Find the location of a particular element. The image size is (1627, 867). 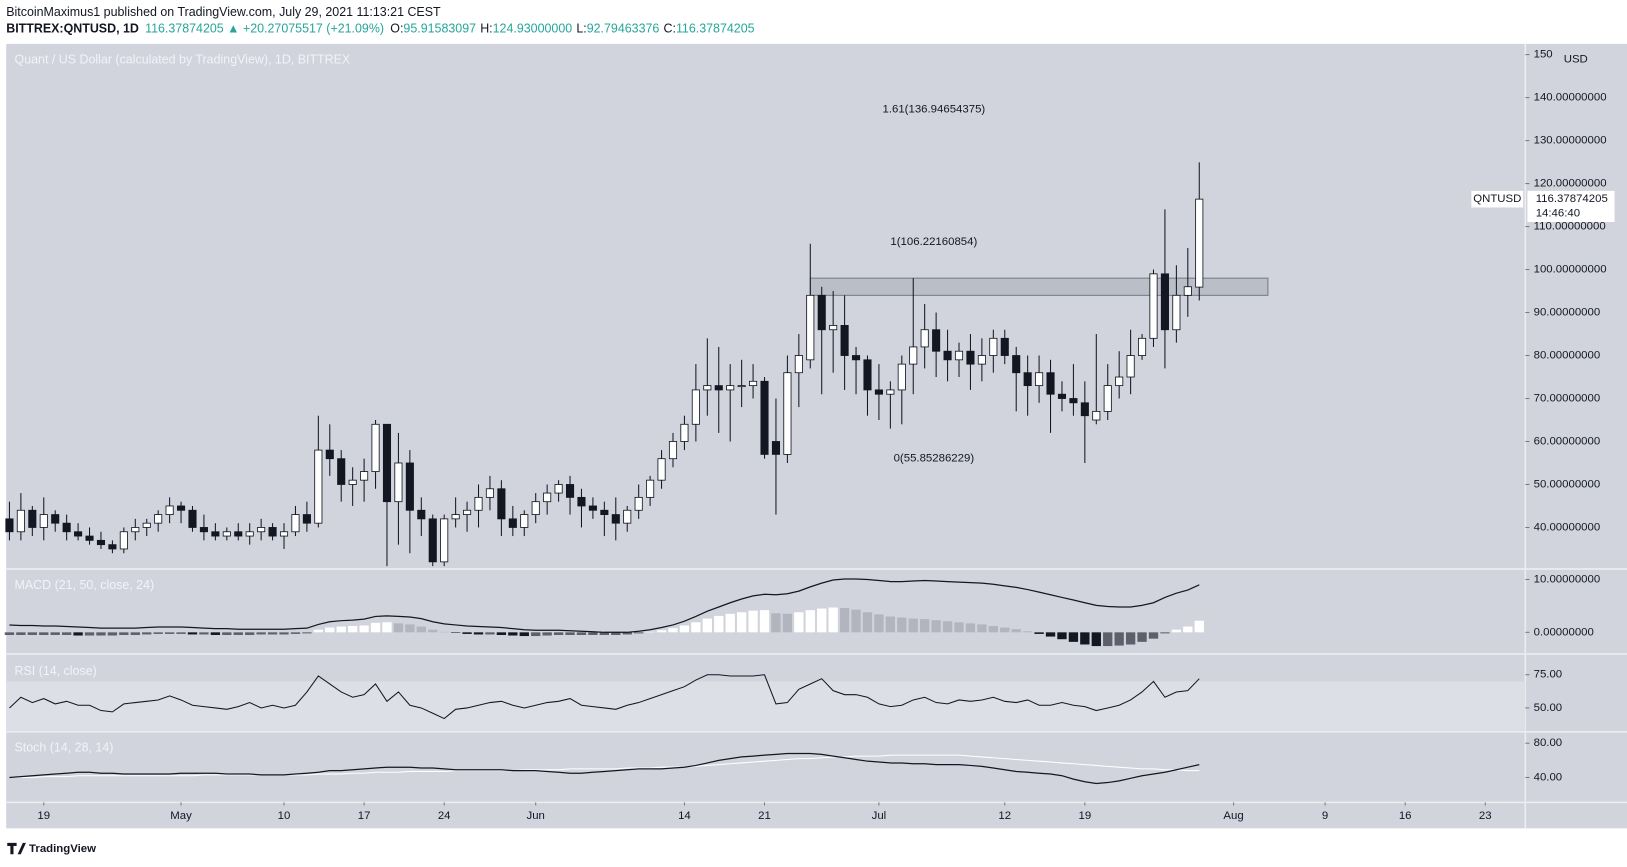

y-tick-label: 60.00000000 is located at coordinates (1567, 442).